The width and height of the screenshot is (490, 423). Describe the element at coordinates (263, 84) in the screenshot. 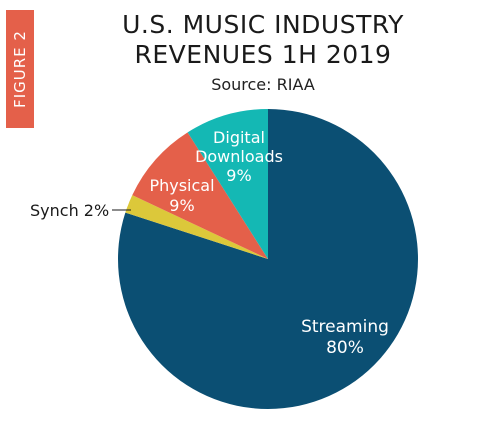

I see `chart-source: Source: RIAA` at that location.